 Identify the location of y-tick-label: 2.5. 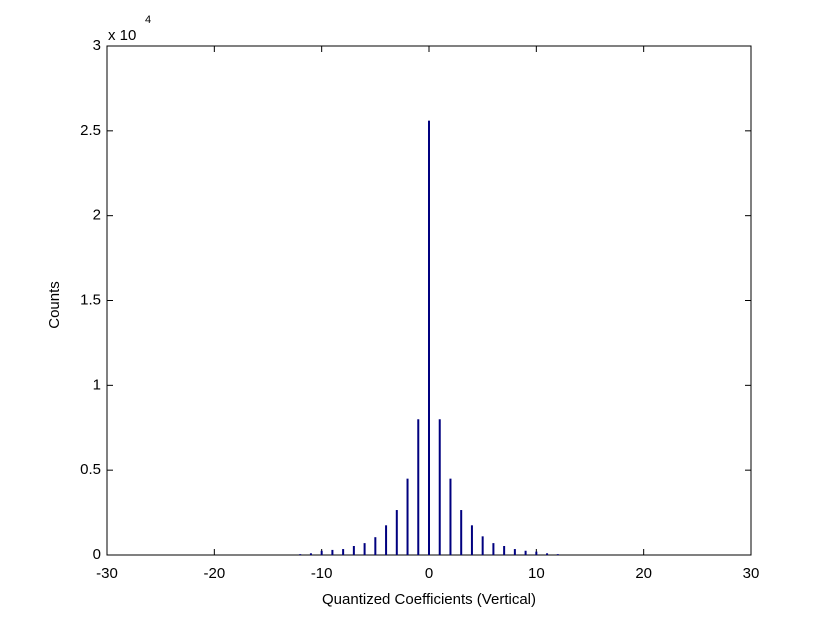
(90, 130).